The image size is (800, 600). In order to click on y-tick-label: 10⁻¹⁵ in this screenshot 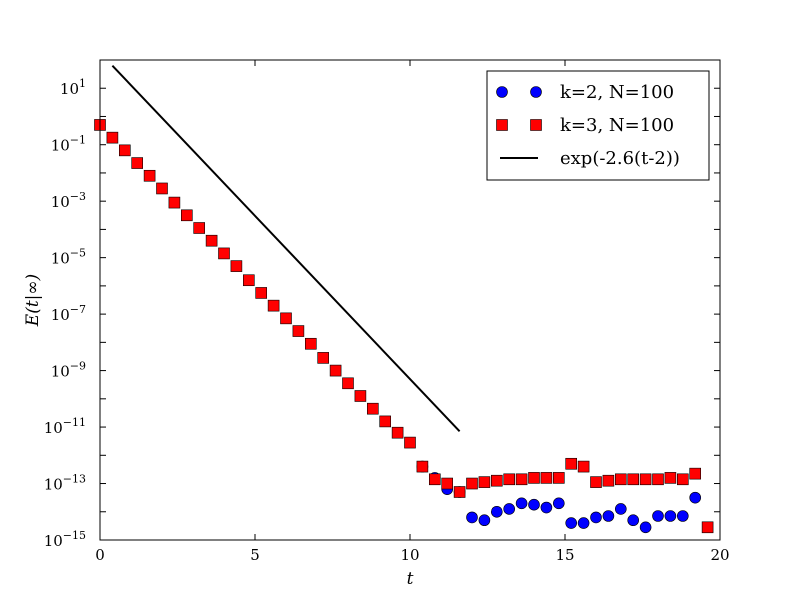, I will do `click(65, 539)`.